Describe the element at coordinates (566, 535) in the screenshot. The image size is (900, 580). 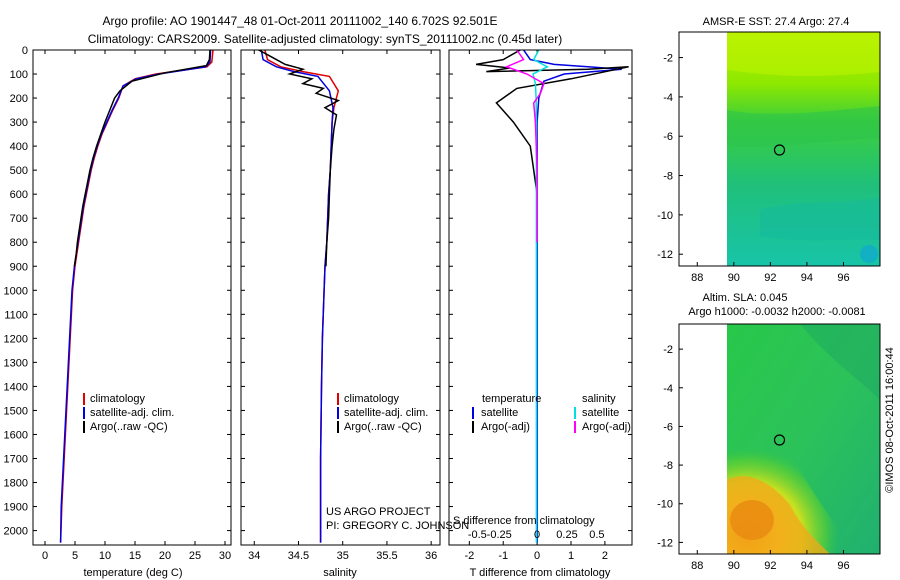
I see `s-tick-label: 0.25` at that location.